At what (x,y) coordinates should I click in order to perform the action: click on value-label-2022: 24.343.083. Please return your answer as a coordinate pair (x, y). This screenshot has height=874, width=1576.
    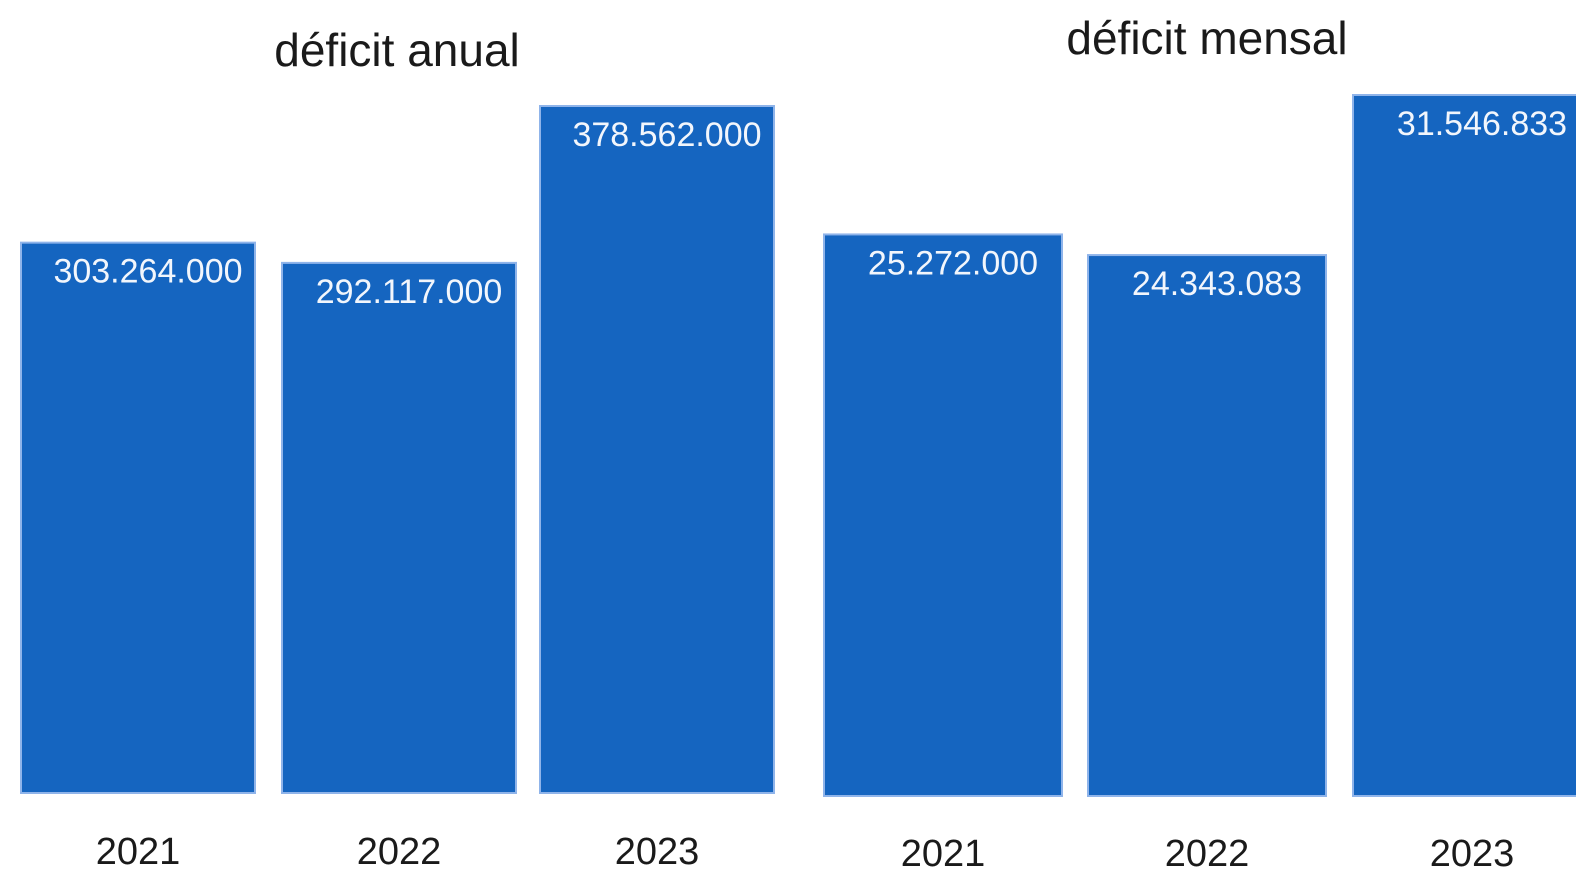
    Looking at the image, I should click on (1217, 284).